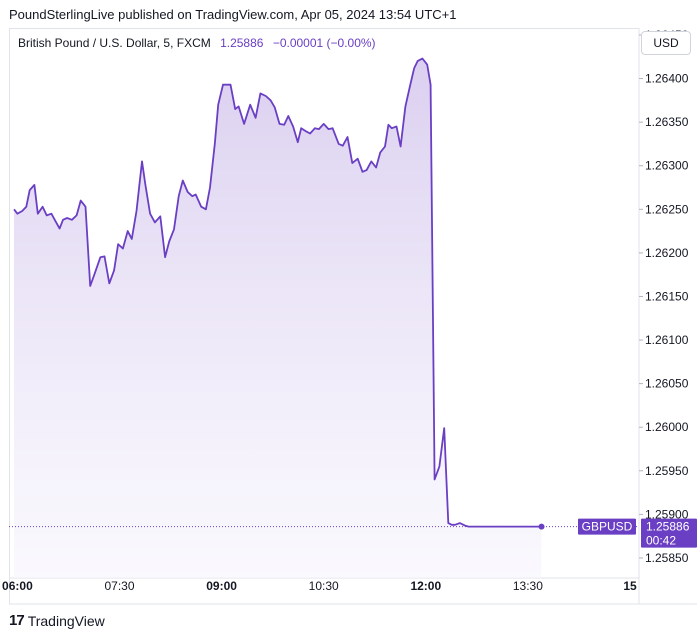 The width and height of the screenshot is (697, 639). I want to click on footer-branding: 17 TradingView, so click(57, 620).